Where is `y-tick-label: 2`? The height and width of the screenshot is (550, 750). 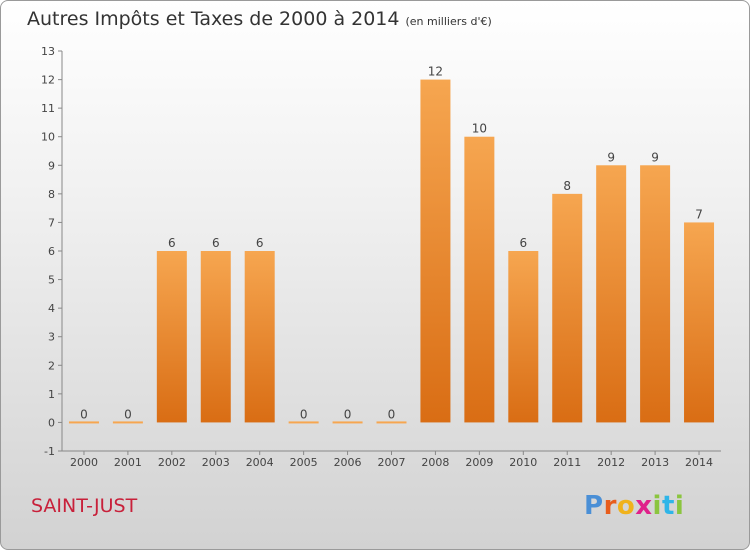
y-tick-label: 2 is located at coordinates (51, 365).